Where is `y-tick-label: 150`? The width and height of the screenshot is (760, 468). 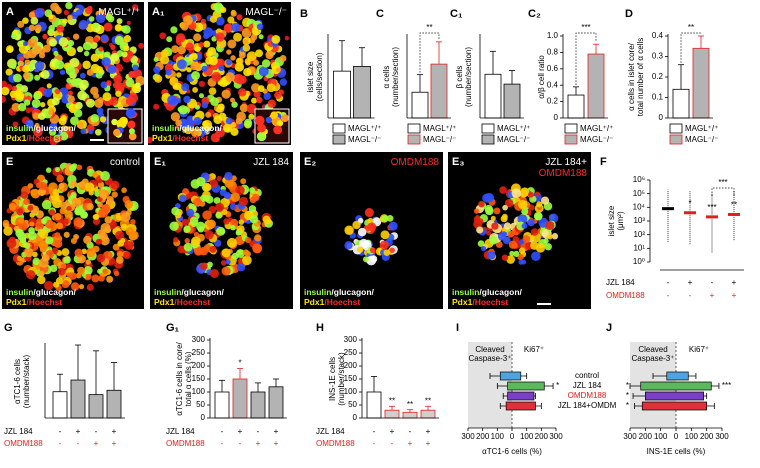
y-tick-label: 150 is located at coordinates (199, 378).